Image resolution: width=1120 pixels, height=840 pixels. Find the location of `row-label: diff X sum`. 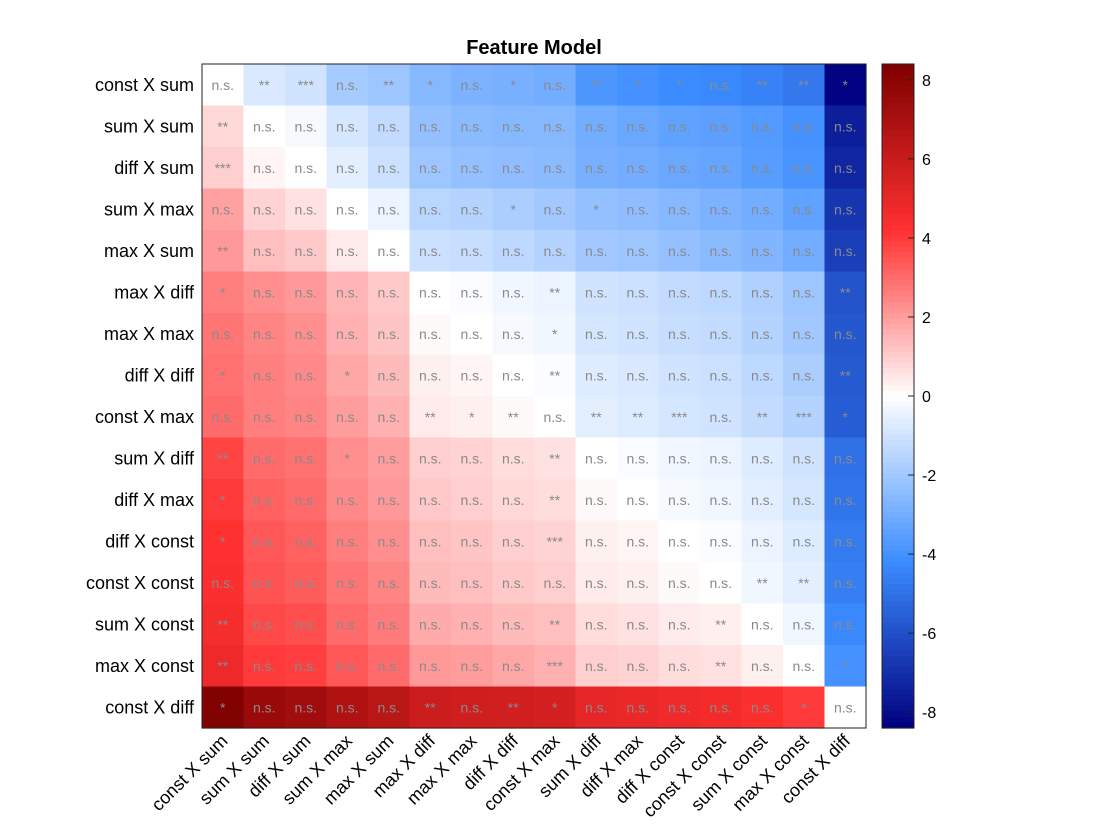

row-label: diff X sum is located at coordinates (154, 168).